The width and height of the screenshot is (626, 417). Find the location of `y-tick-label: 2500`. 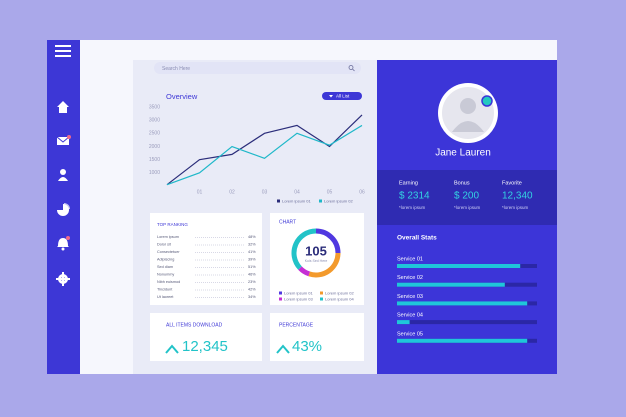

y-tick-label: 2500 is located at coordinates (154, 134).